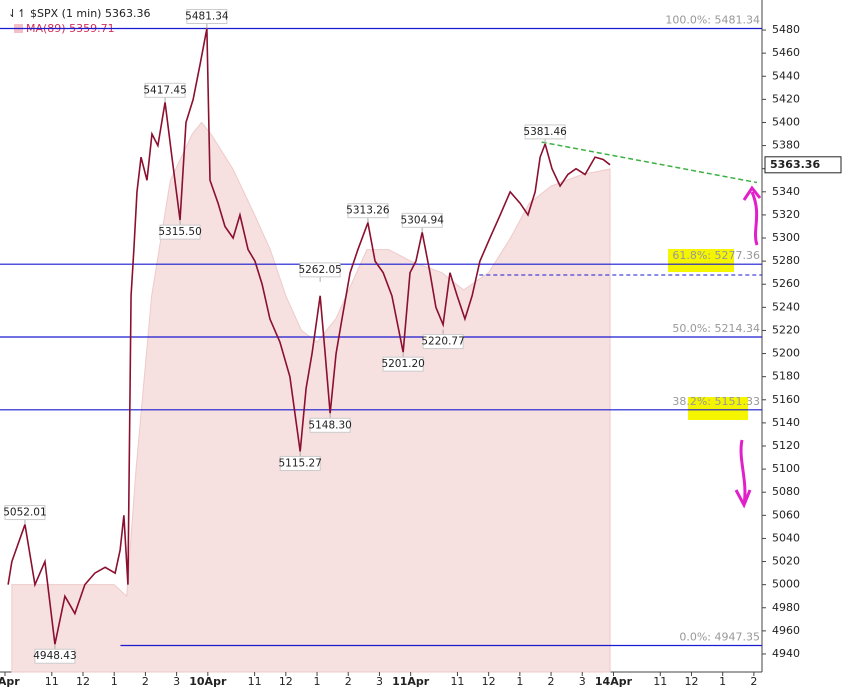  I want to click on annotation: 5417.45, so click(164, 90).